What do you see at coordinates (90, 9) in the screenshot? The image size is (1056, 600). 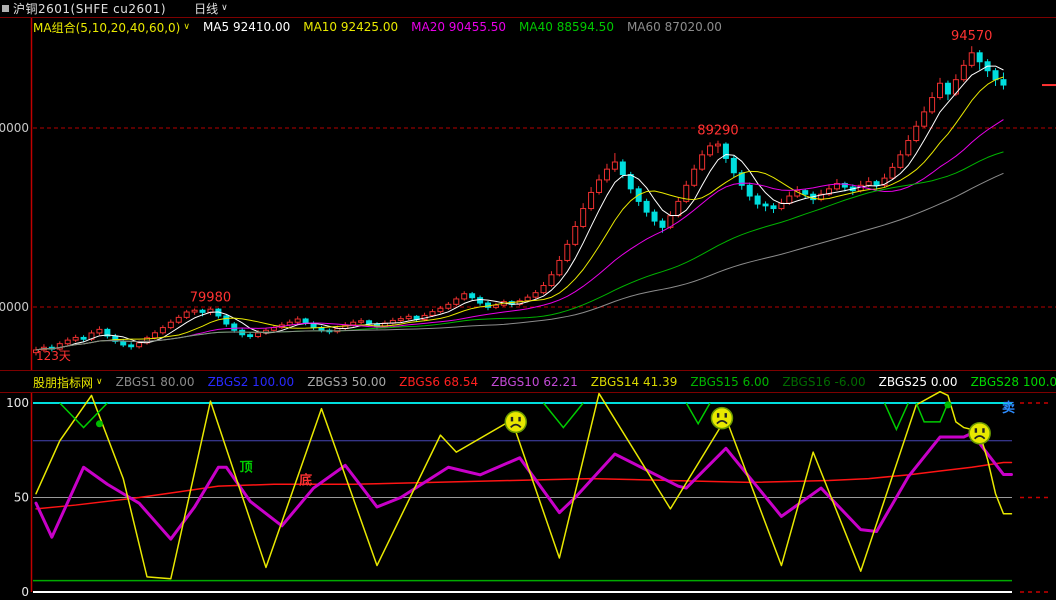 I see `symbol-title: 沪铜2601(SHFE cu2601)` at bounding box center [90, 9].